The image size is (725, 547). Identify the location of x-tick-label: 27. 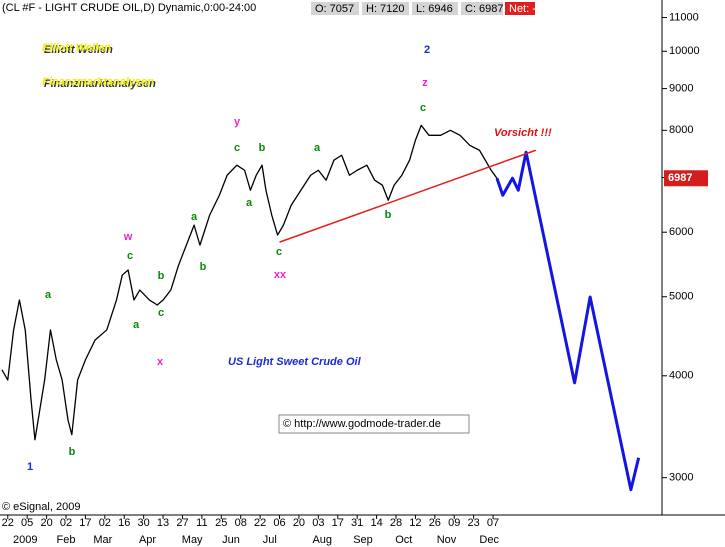
(182, 523).